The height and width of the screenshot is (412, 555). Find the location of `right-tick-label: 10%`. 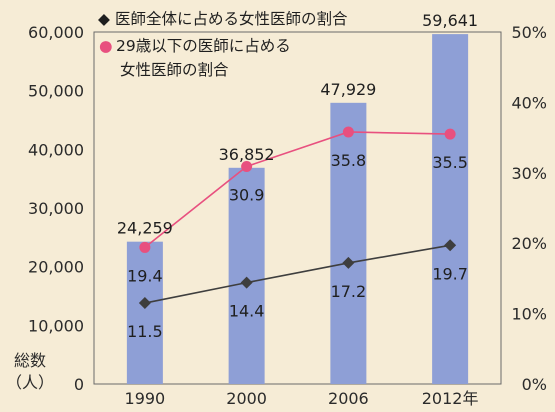

right-tick-label: 10% is located at coordinates (529, 314).